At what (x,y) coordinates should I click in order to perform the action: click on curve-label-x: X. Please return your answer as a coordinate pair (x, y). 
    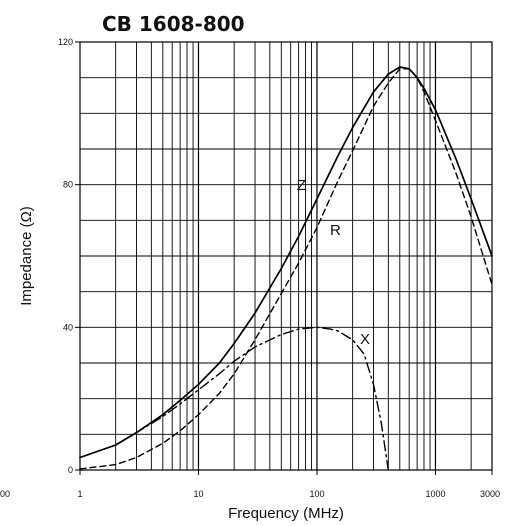
    Looking at the image, I should click on (365, 339).